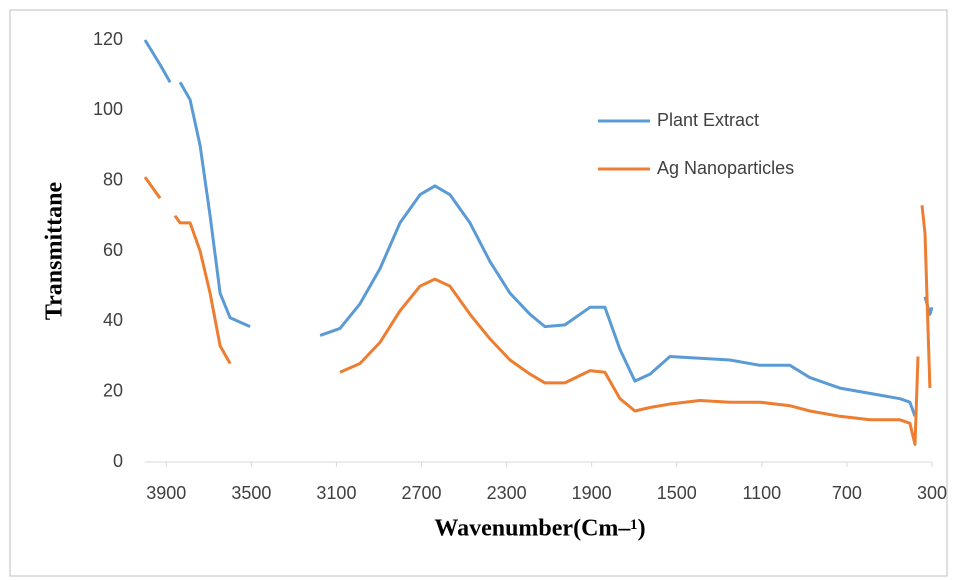 This screenshot has height=580, width=957. Describe the element at coordinates (421, 493) in the screenshot. I see `x-tick-label: 2700` at that location.